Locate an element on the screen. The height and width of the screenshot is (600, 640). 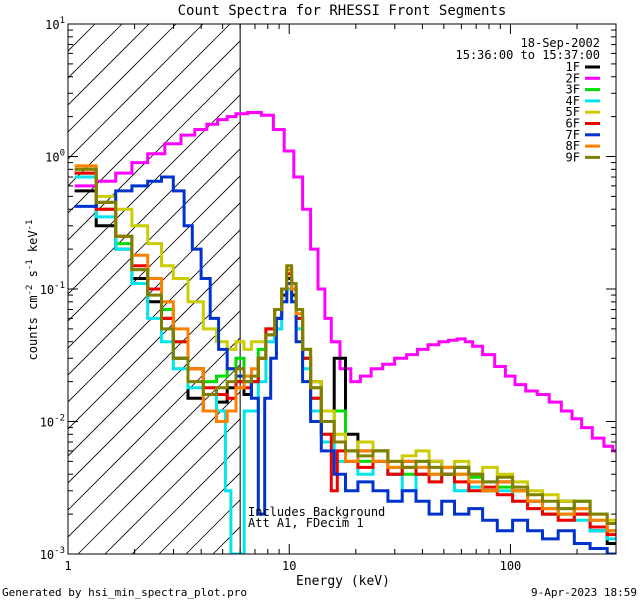
time-range-annotation: 15:36:00 to 15:37:00 is located at coordinates (528, 55).